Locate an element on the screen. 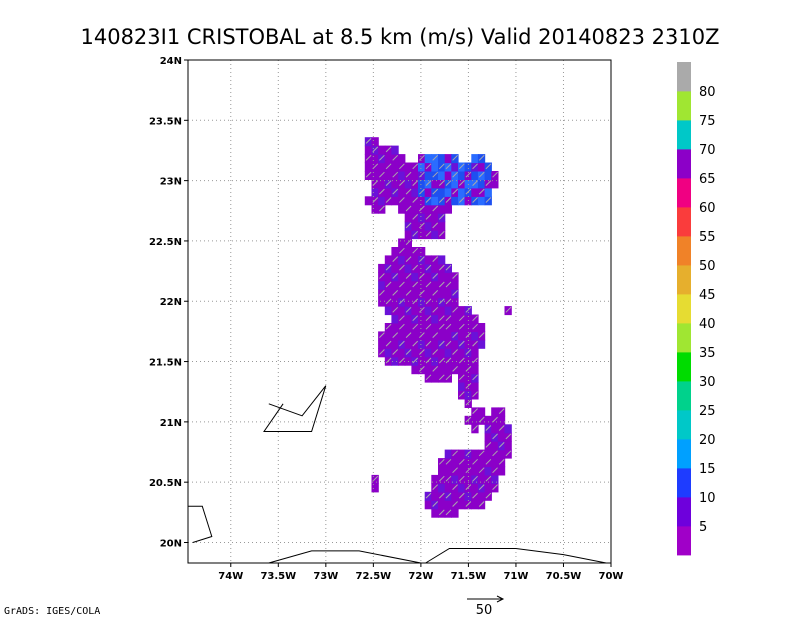  colorbar-label: 25 is located at coordinates (707, 411).